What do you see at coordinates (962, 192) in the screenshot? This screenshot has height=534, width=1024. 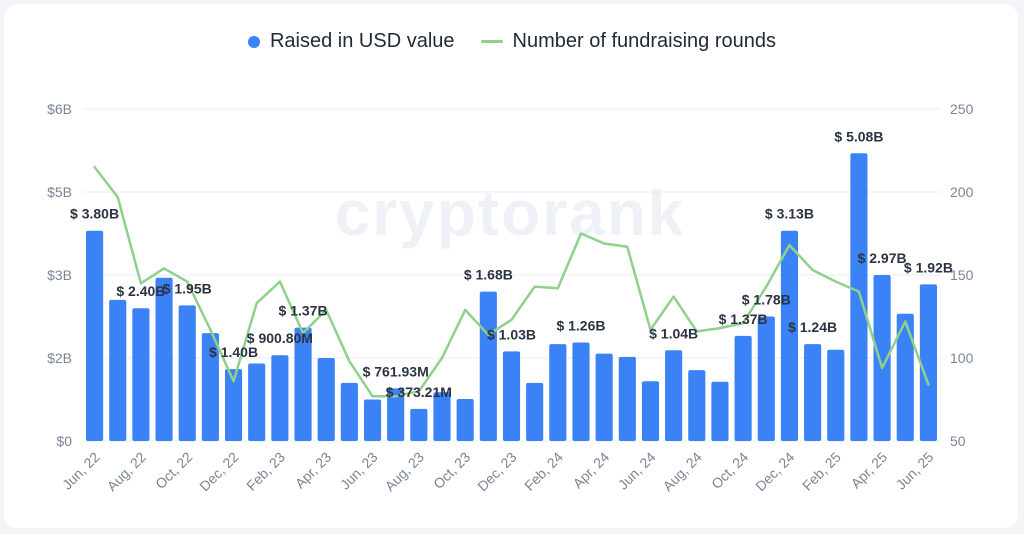 I see `y-right-tick-label: 200` at bounding box center [962, 192].